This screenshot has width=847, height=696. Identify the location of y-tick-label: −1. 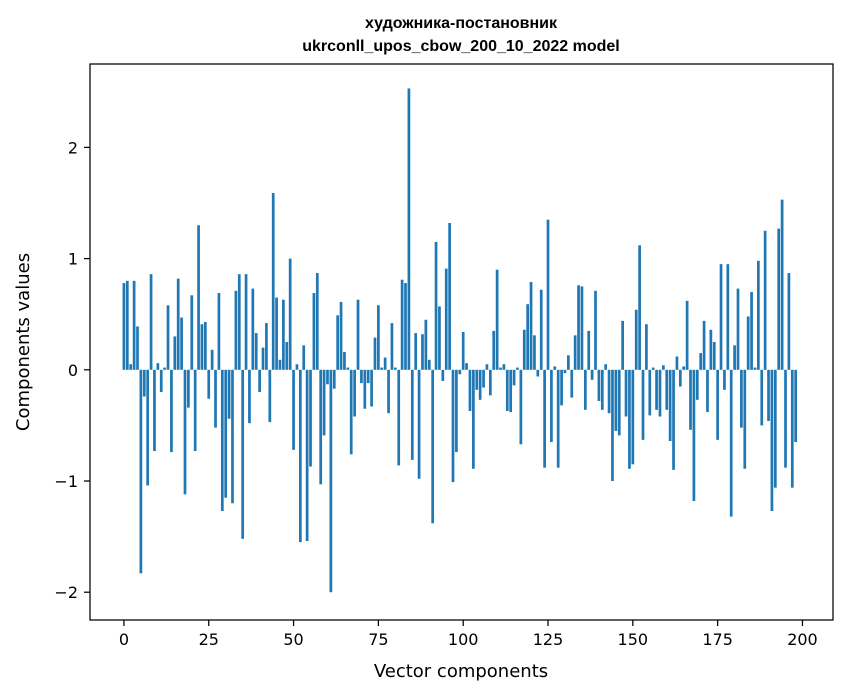
(66, 481).